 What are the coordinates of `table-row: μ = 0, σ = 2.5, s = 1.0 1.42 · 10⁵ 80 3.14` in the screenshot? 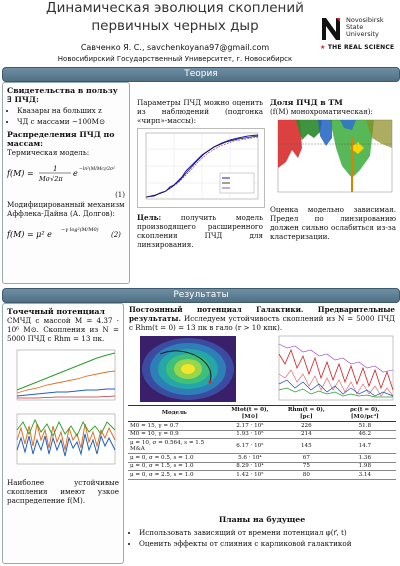 It's located at (262, 475).